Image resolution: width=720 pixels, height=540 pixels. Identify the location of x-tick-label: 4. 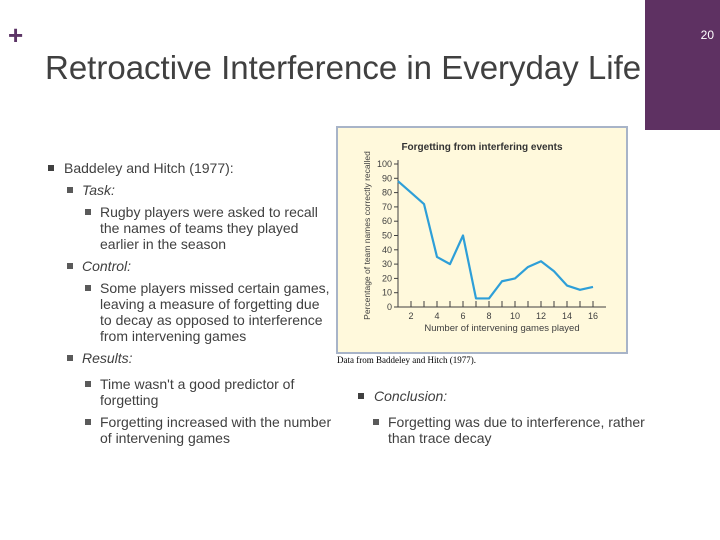
(436, 316).